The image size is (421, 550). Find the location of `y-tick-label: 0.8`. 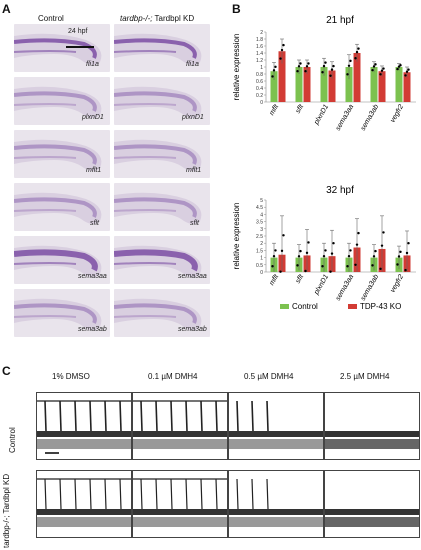

y-tick-label: 0.8 is located at coordinates (259, 75).